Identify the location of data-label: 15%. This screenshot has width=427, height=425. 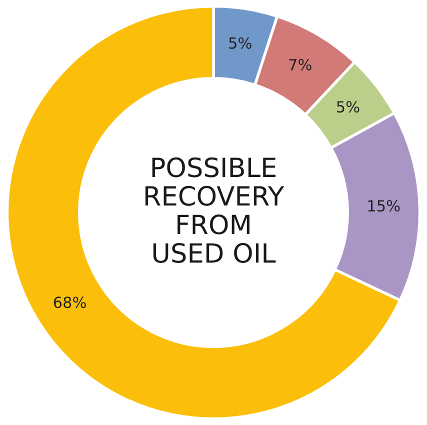
(384, 206).